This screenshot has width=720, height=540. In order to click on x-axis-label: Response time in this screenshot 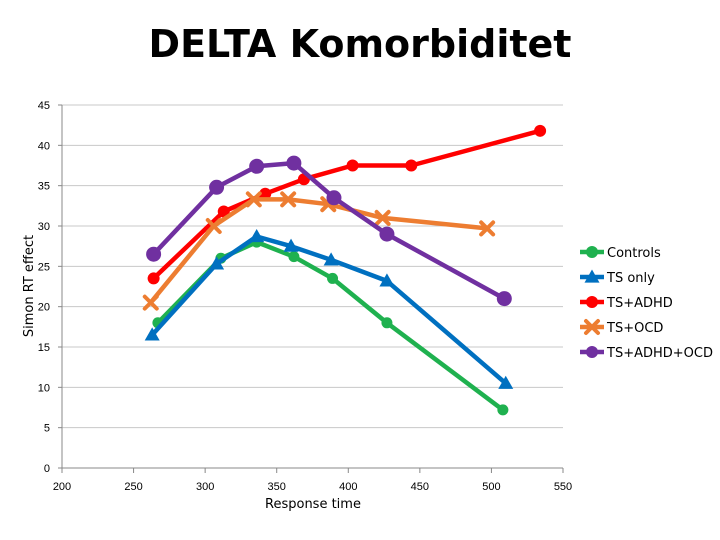, I will do `click(313, 504)`.